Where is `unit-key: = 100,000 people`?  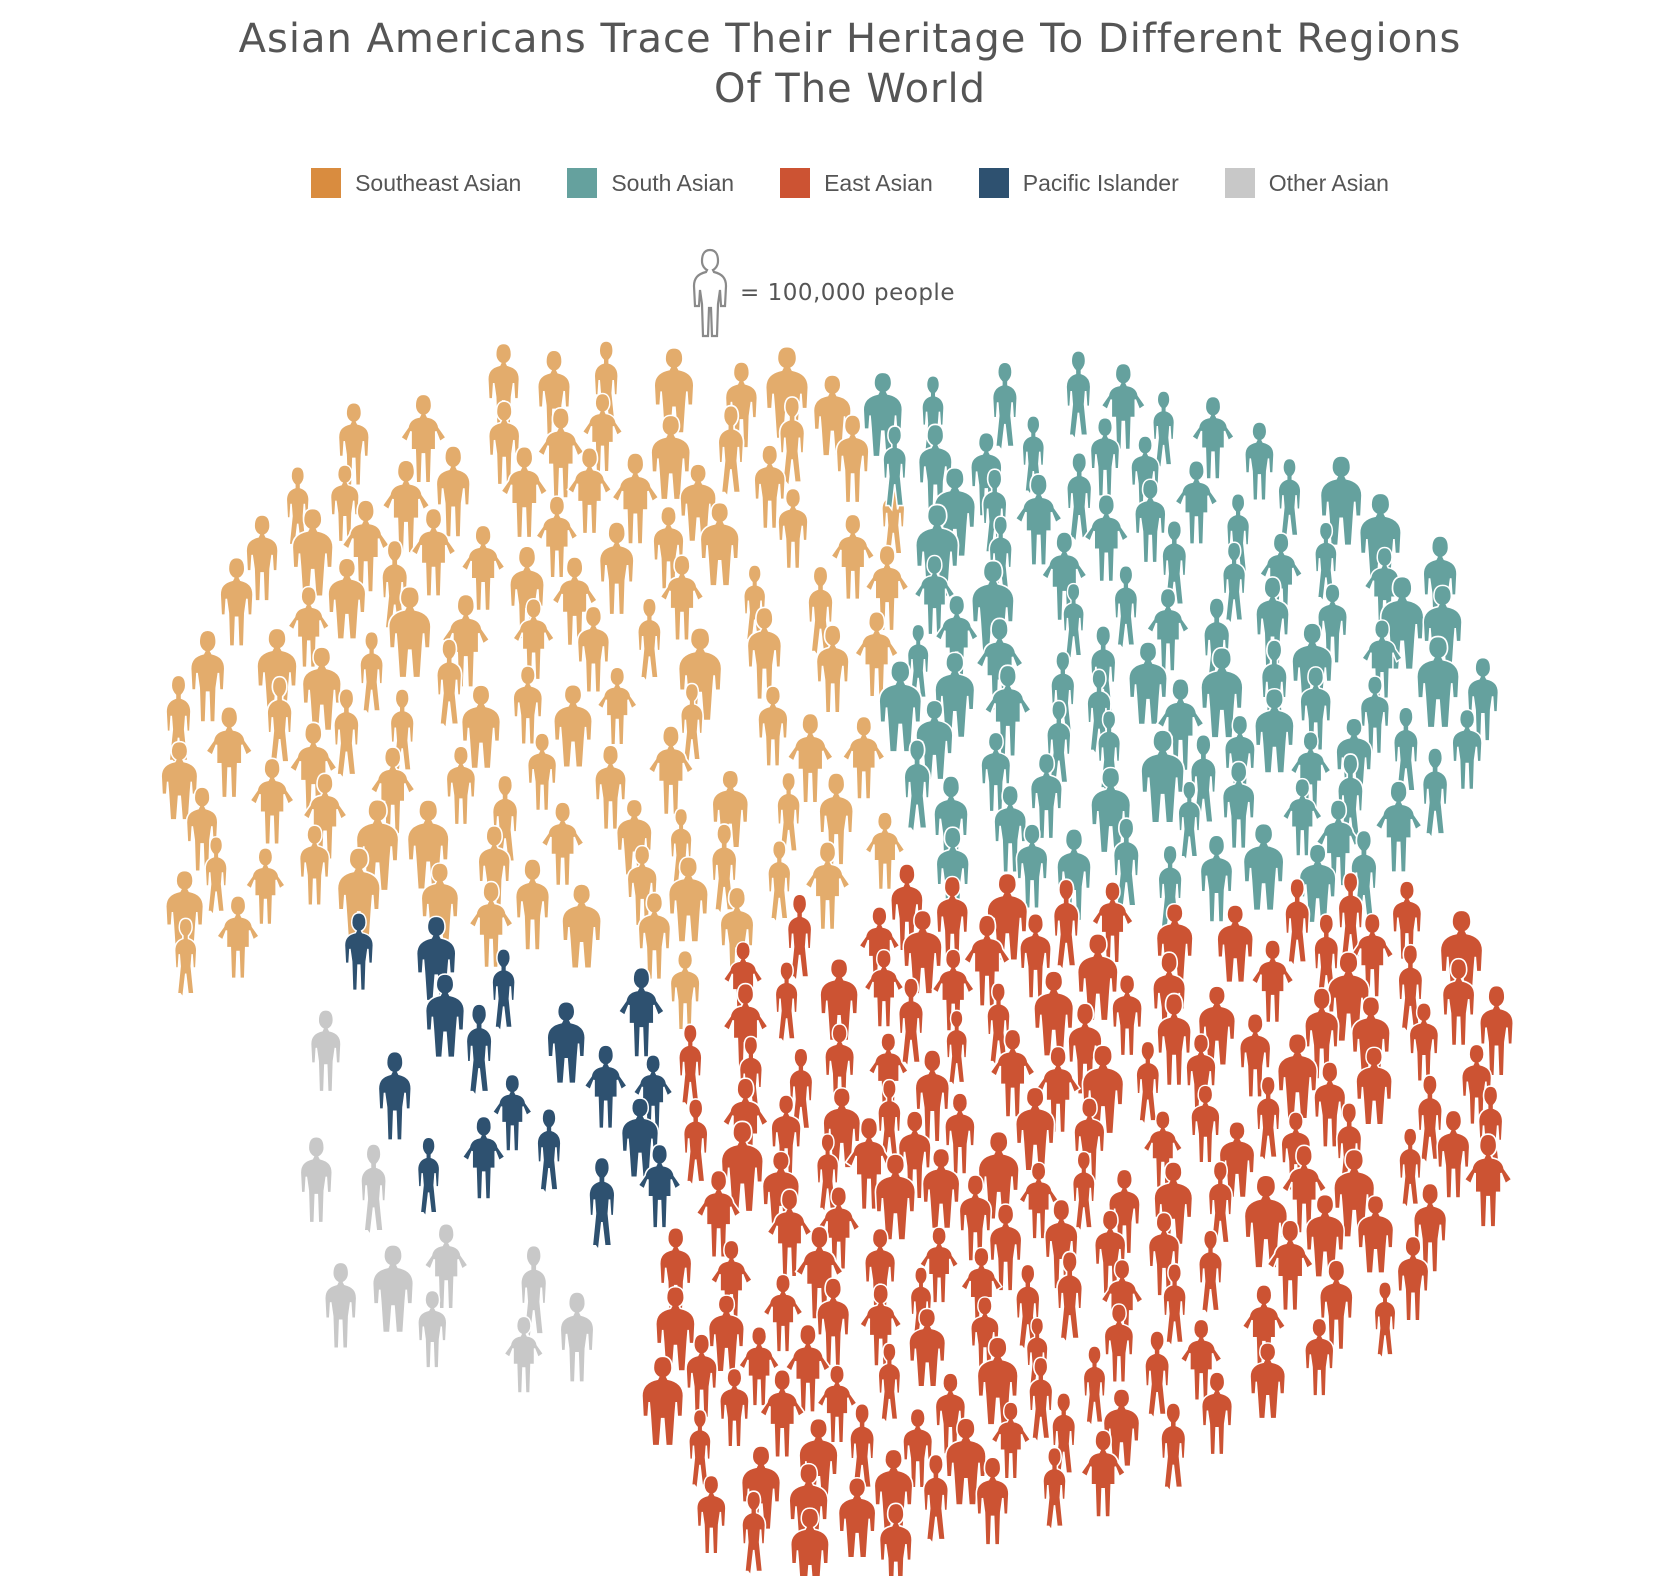 unit-key: = 100,000 people is located at coordinates (822, 293).